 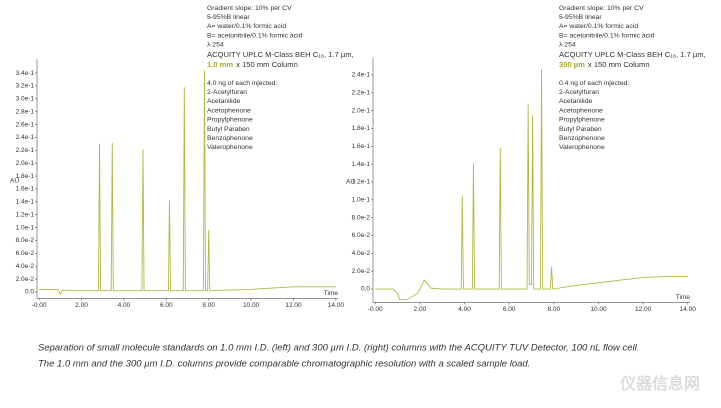 What do you see at coordinates (242, 83) in the screenshot?
I see `sample-note: 4.0 ng of each injected:` at bounding box center [242, 83].